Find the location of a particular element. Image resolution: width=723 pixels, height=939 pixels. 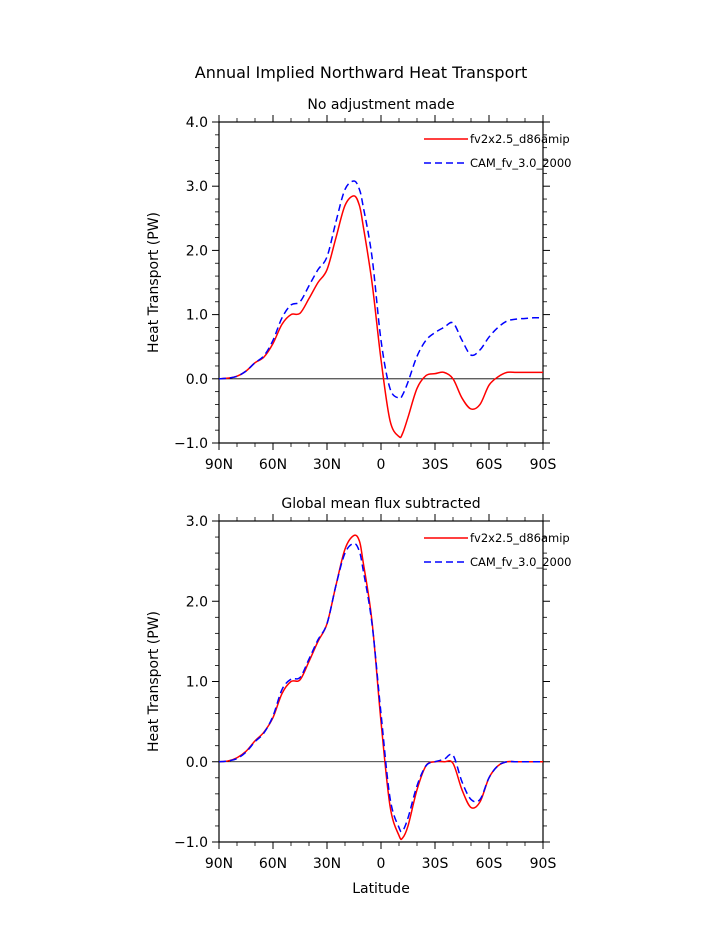

chart-title: No adjustment made is located at coordinates (380, 105).